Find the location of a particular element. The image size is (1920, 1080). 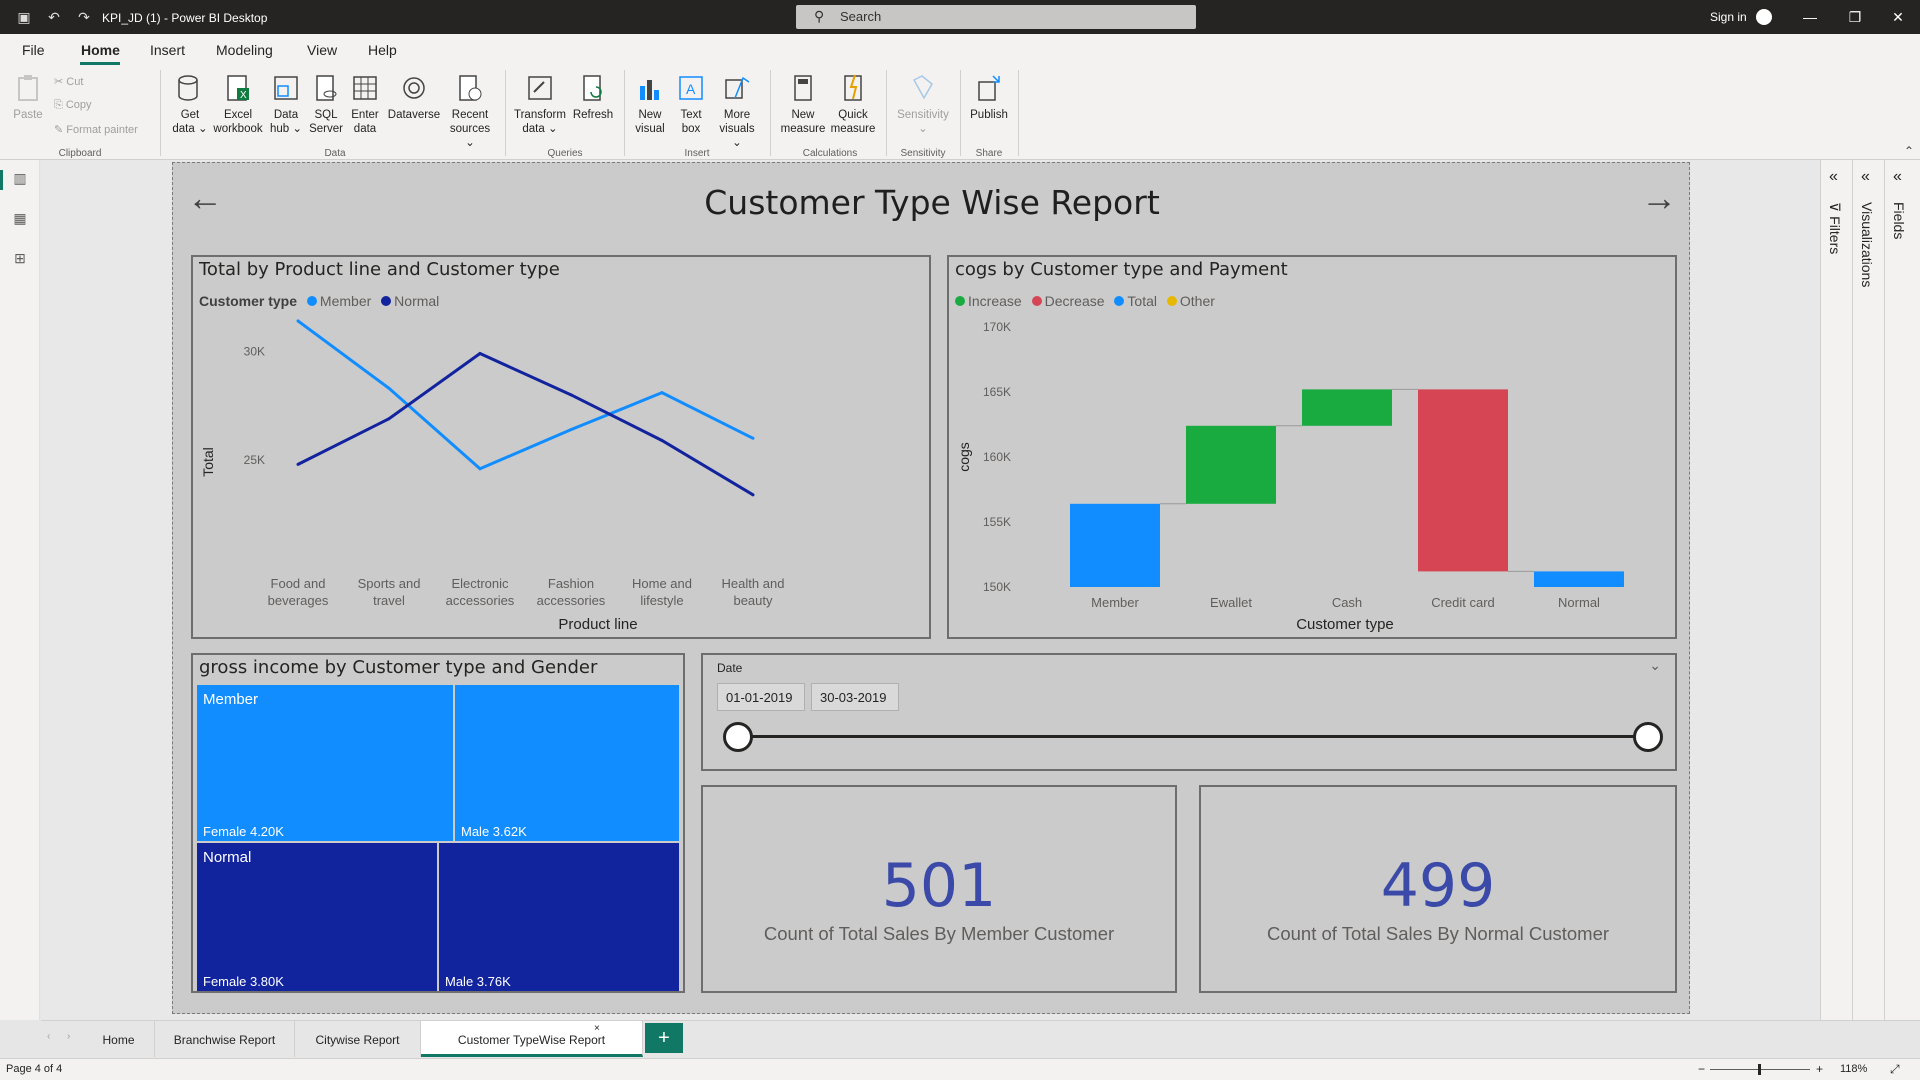

expand-visualizations-icon: « is located at coordinates (1865, 176).